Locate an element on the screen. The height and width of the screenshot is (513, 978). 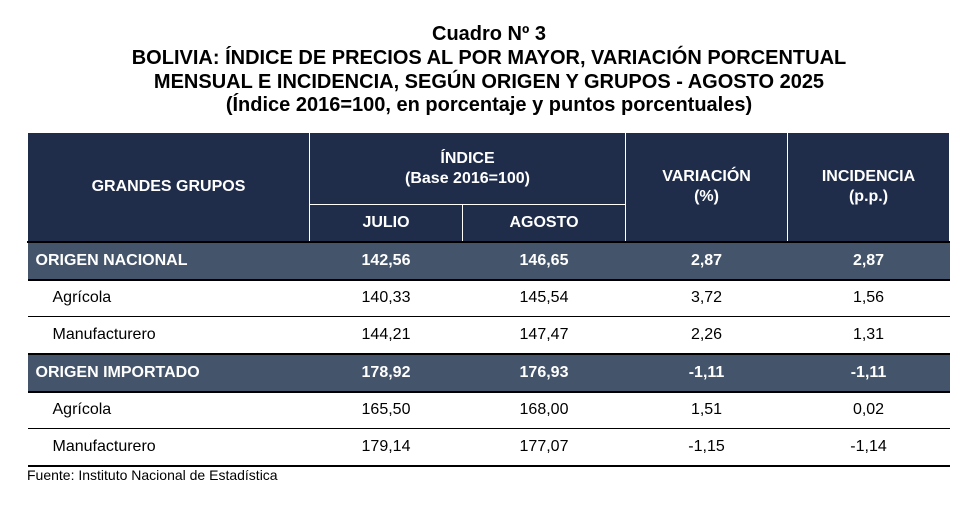
header-incidencia: INCIDENCIA (p.p.) is located at coordinates (869, 187).